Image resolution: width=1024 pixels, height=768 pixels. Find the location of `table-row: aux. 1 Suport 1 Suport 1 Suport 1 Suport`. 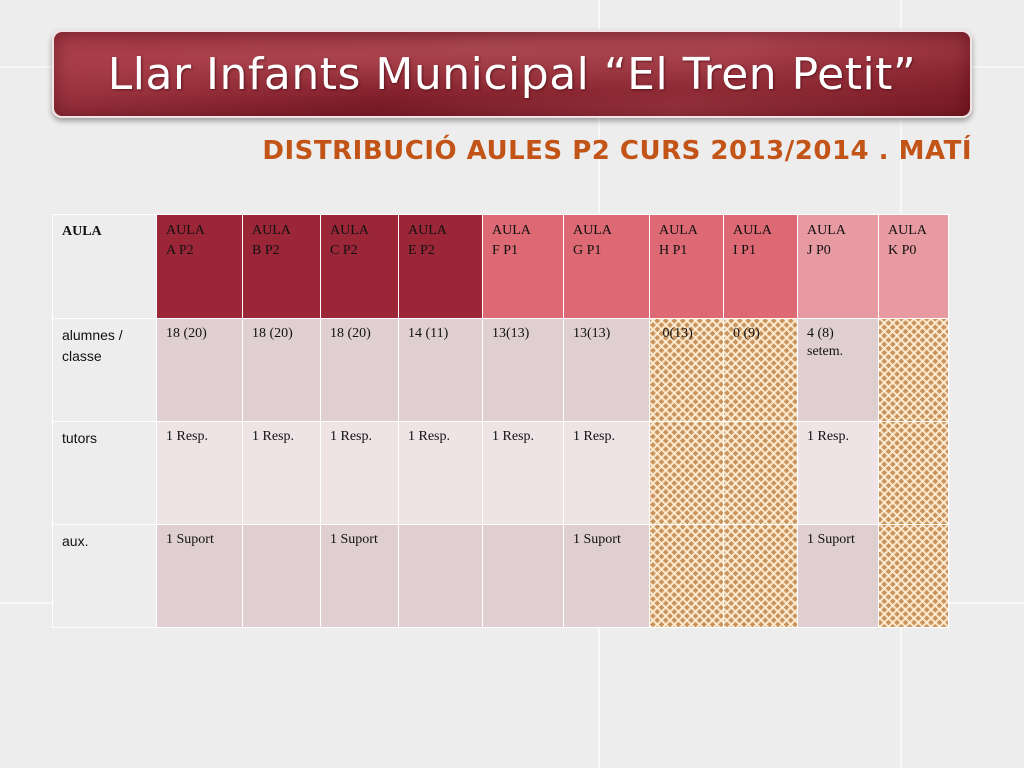

table-row: aux. 1 Suport 1 Suport 1 Suport 1 Suport is located at coordinates (500, 576).